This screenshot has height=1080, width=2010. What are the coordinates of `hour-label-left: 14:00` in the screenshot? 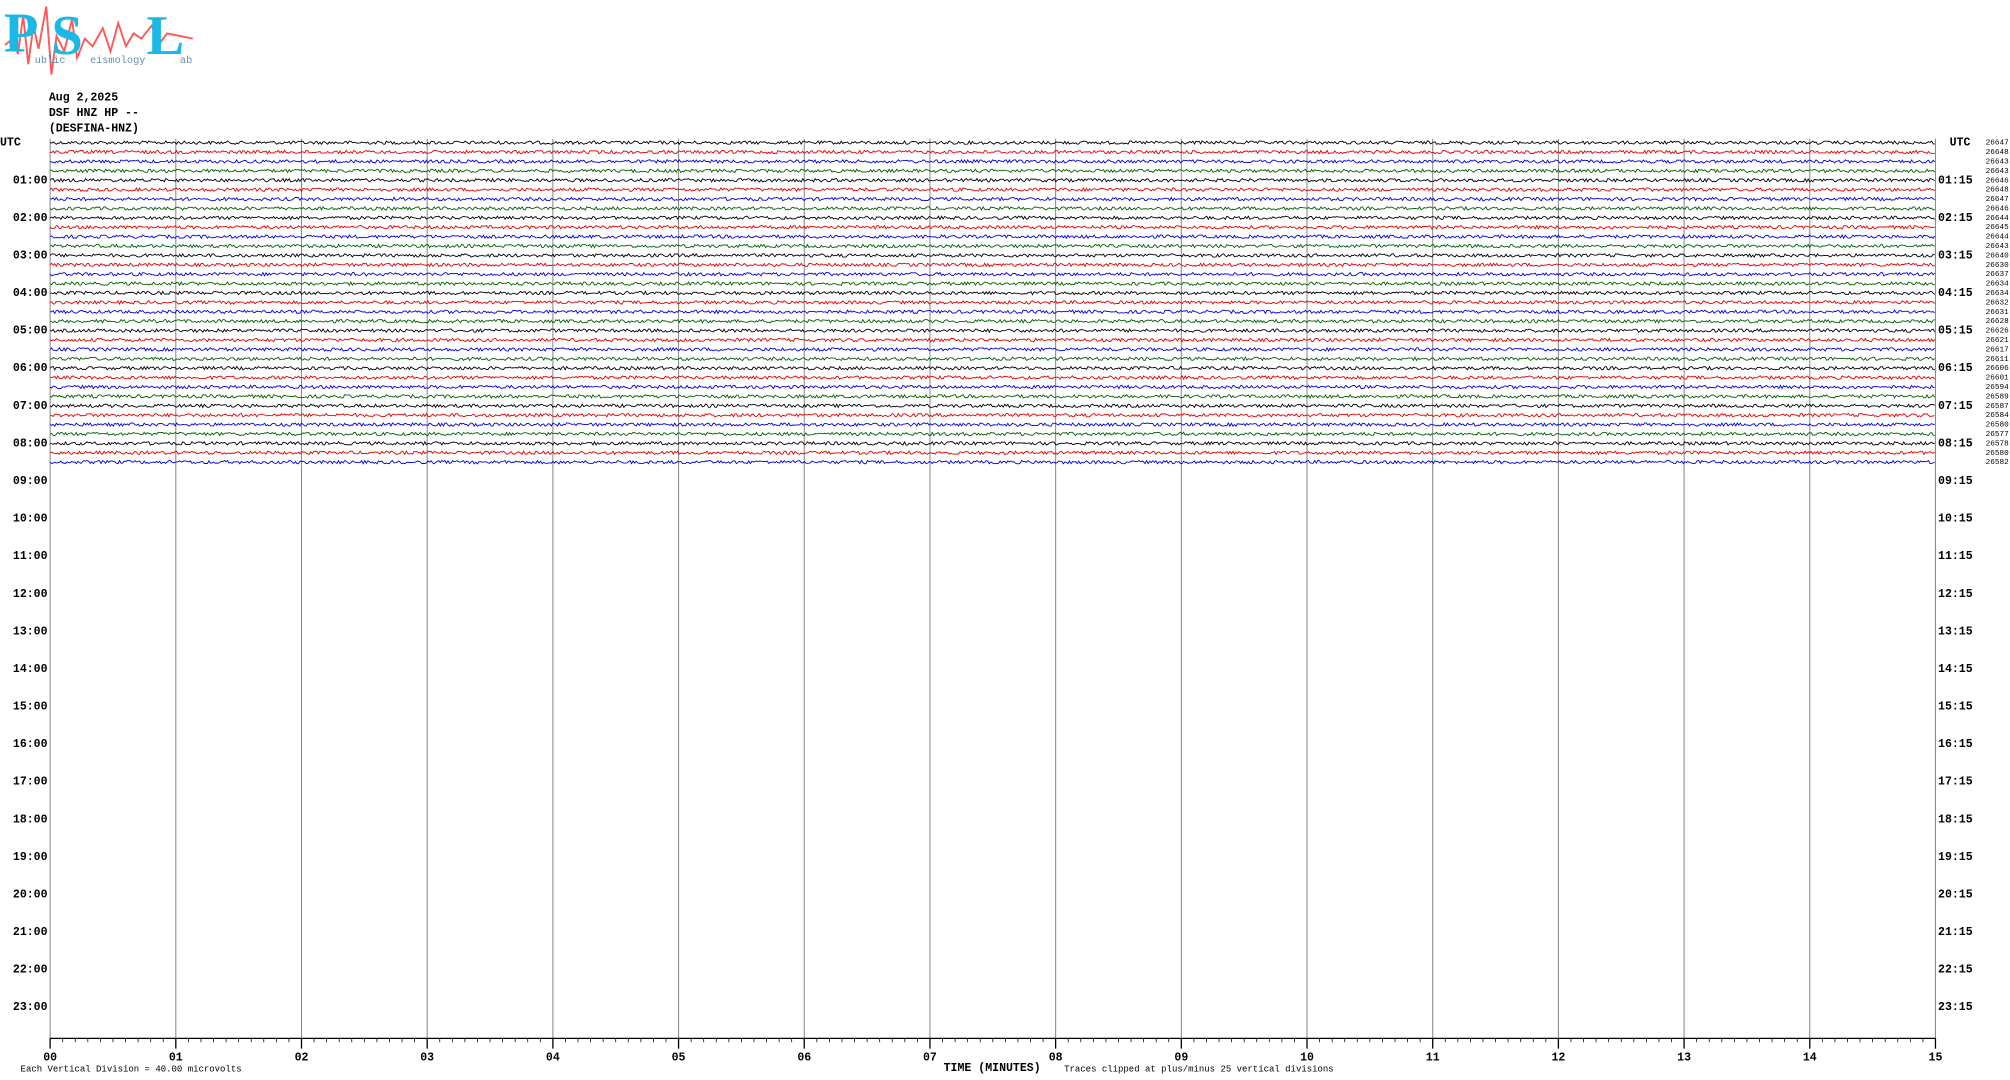 It's located at (30, 669).